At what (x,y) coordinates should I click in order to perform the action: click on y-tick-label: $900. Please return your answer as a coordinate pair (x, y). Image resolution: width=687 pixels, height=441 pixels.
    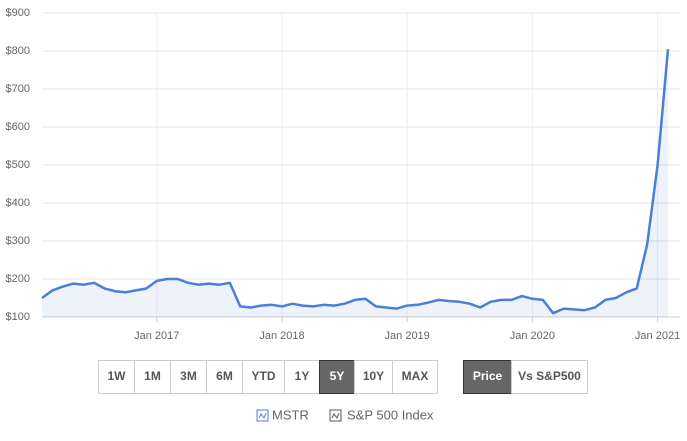
    Looking at the image, I should click on (18, 13).